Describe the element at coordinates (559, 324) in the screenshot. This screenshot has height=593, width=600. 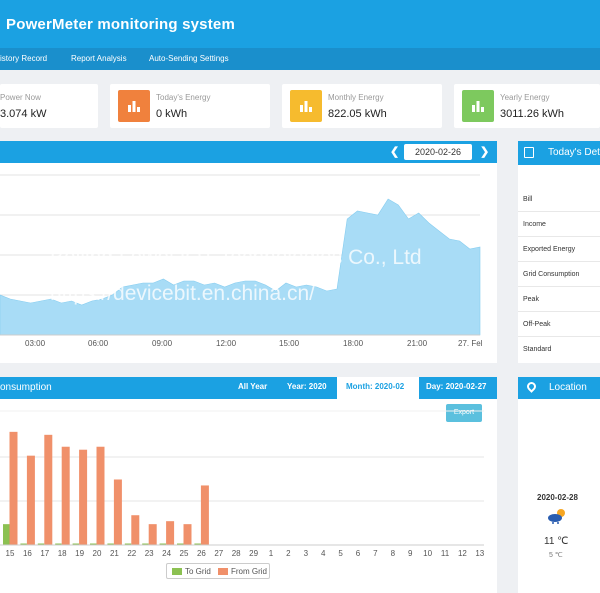
I see `detail-row-off-peak: Off-Peak` at that location.